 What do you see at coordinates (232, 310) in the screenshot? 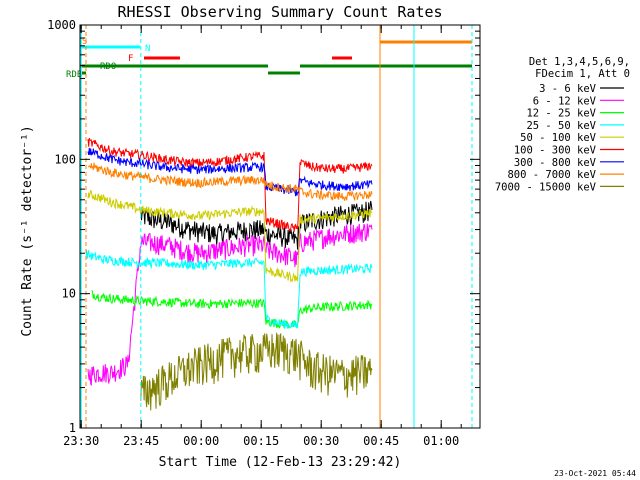
I see `series-line-12-25keV` at bounding box center [232, 310].